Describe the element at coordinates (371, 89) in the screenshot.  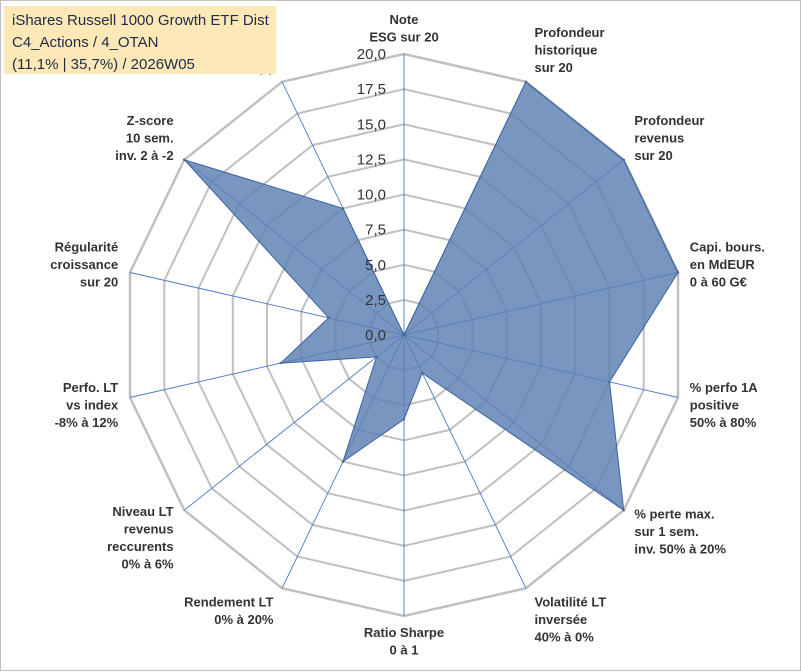
I see `tick-label: 17,5` at that location.